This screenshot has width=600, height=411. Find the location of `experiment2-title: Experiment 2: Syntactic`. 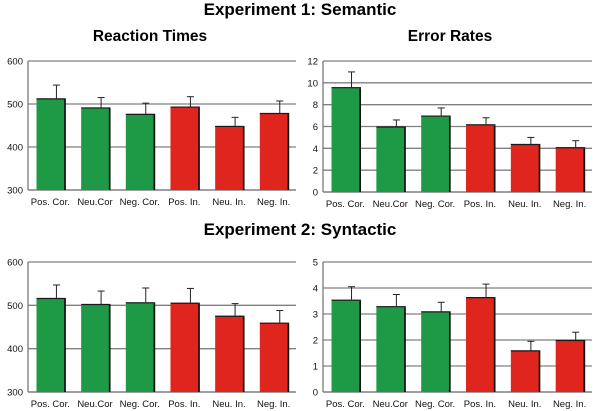

experiment2-title: Experiment 2: Syntactic is located at coordinates (300, 229).